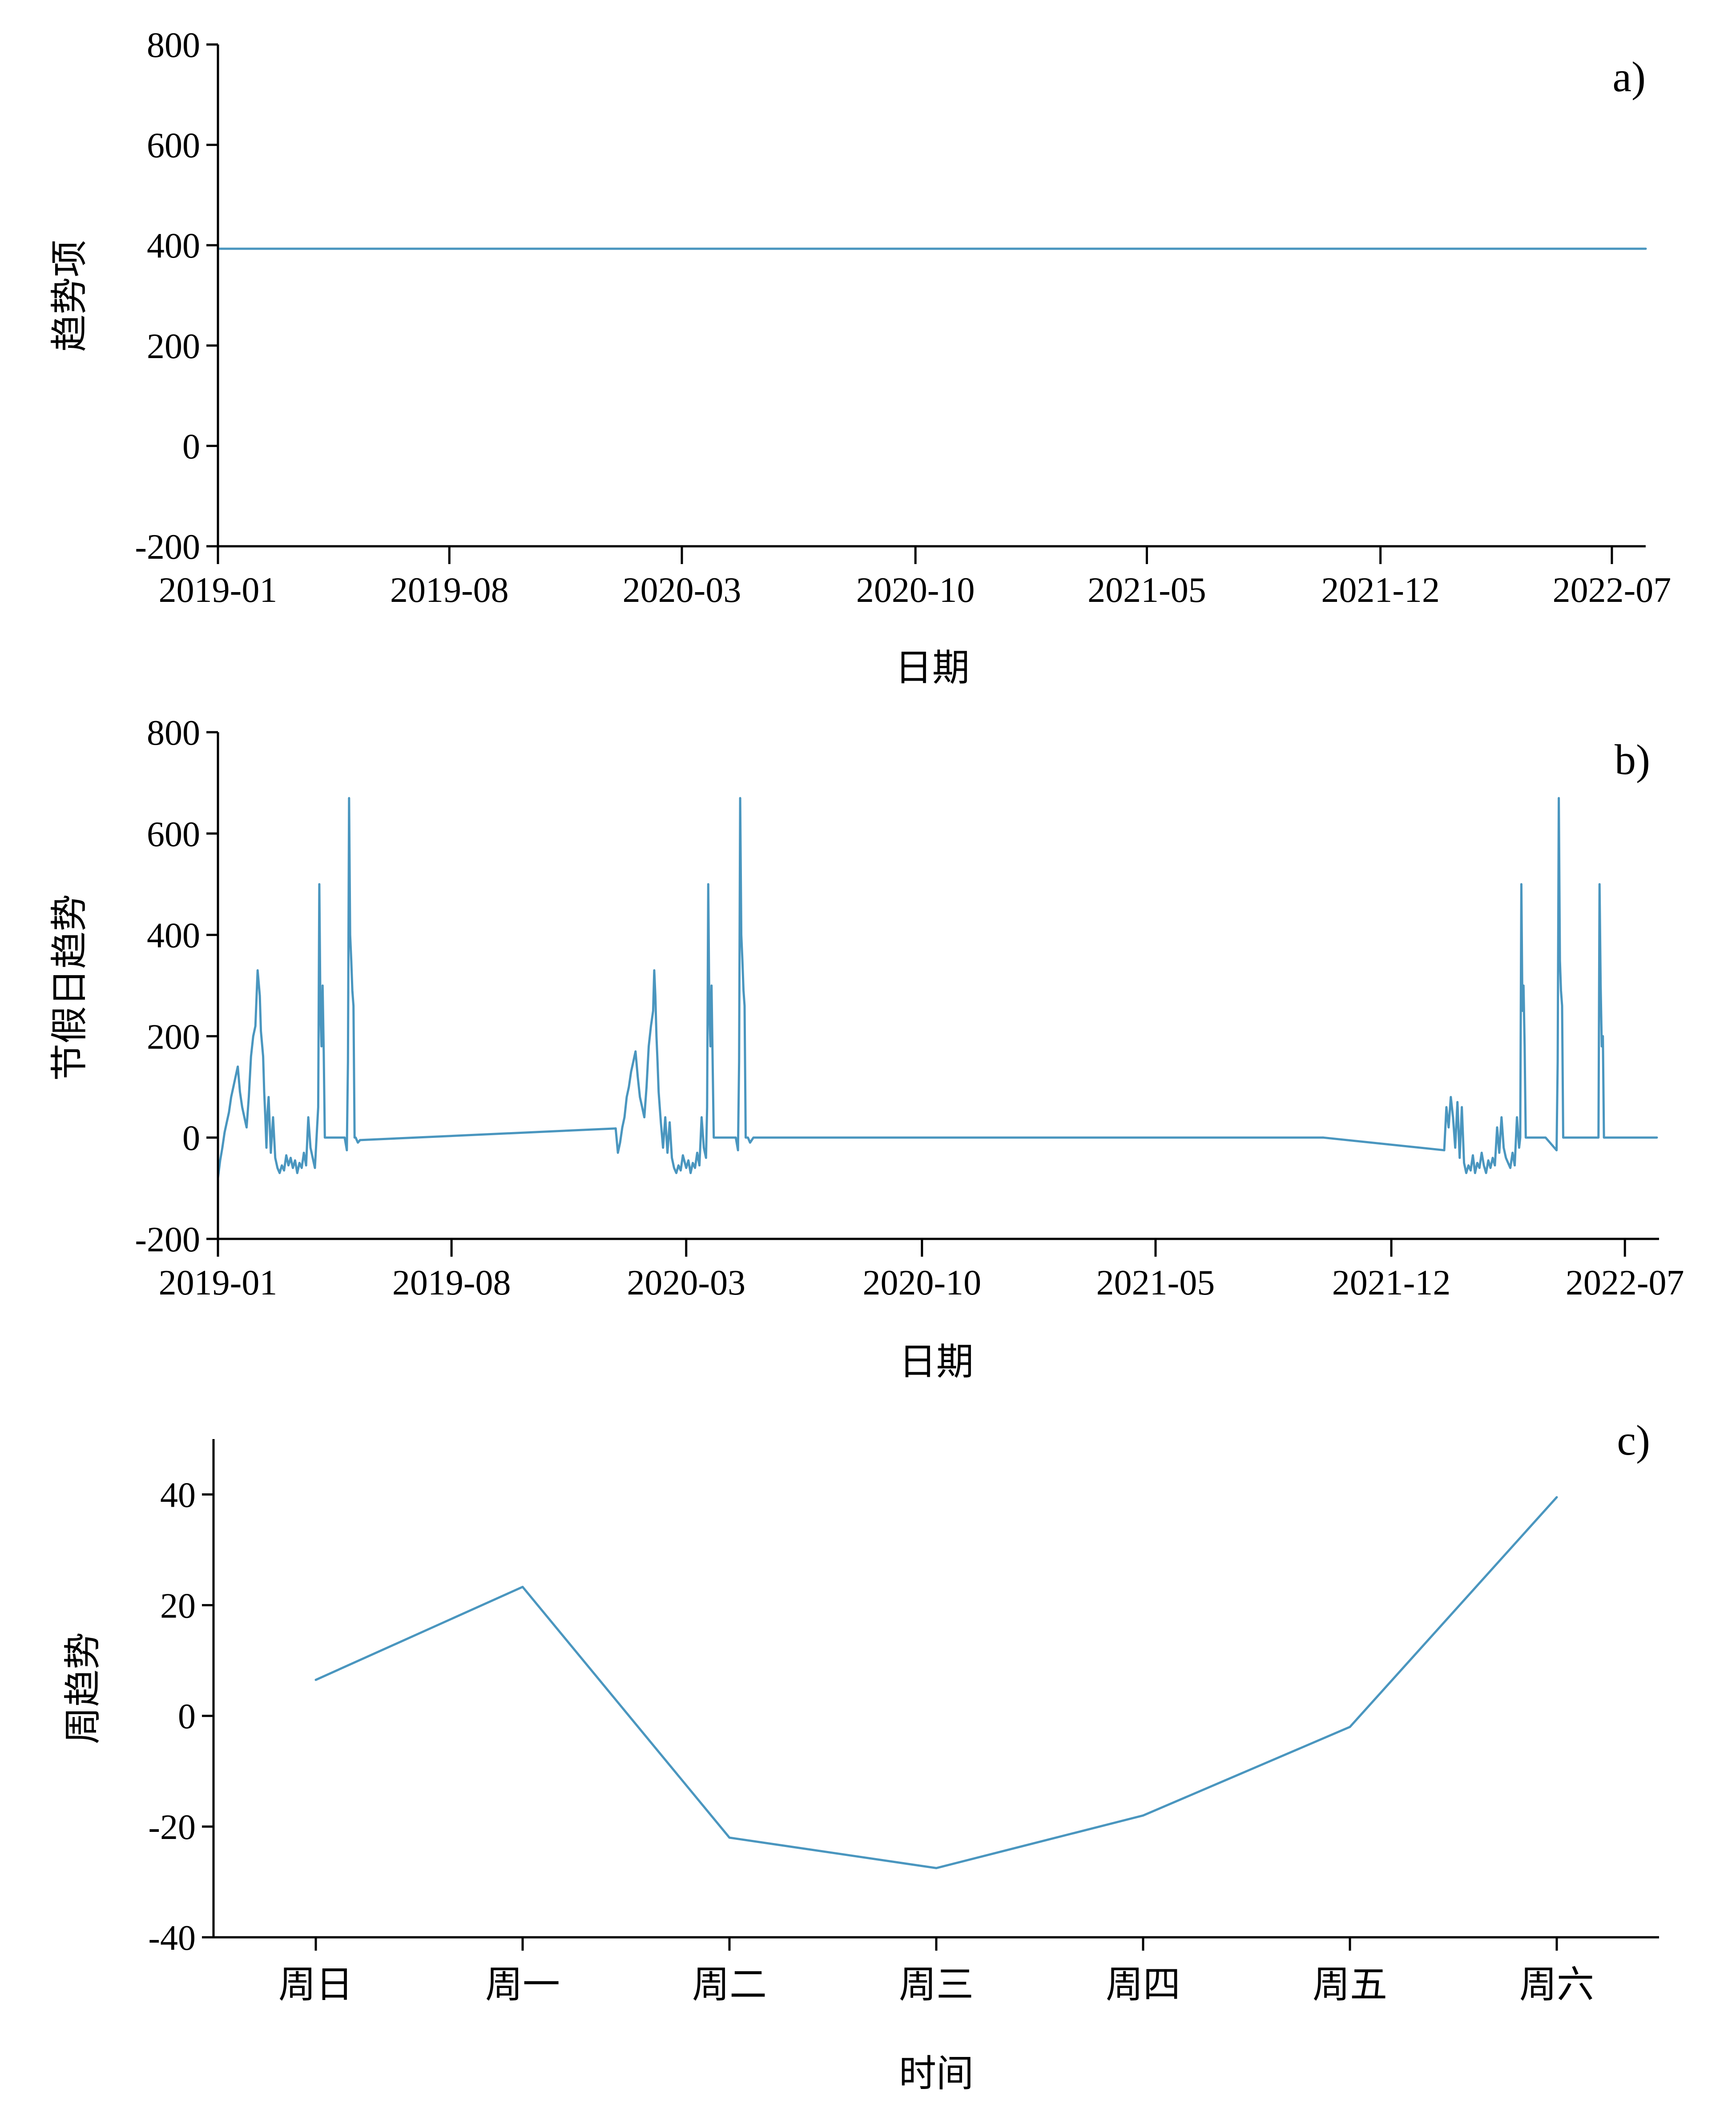 The width and height of the screenshot is (1736, 2105). What do you see at coordinates (316, 1984) in the screenshot?
I see `x-category-label: 周日` at bounding box center [316, 1984].